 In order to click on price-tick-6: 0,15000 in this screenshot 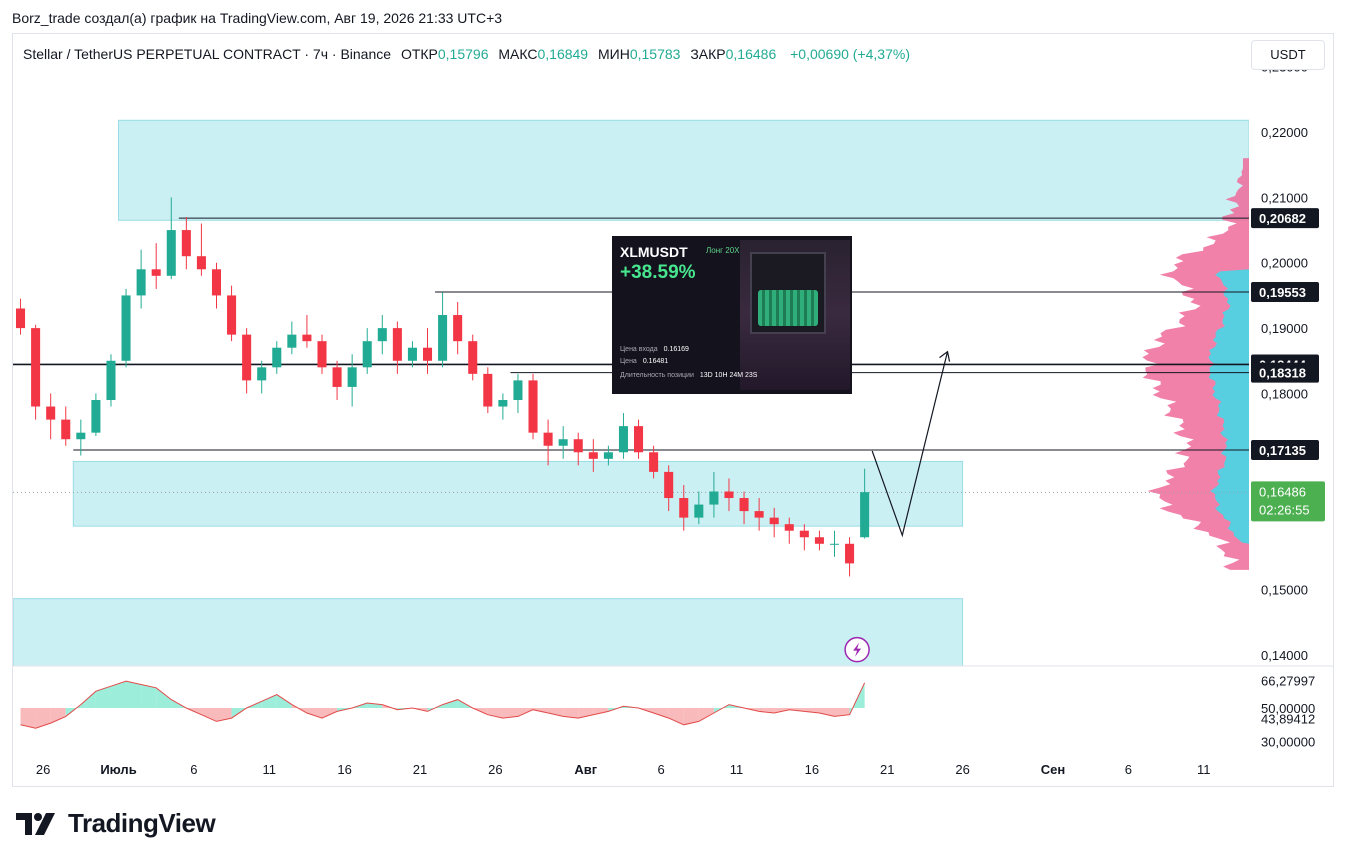, I will do `click(1284, 590)`.